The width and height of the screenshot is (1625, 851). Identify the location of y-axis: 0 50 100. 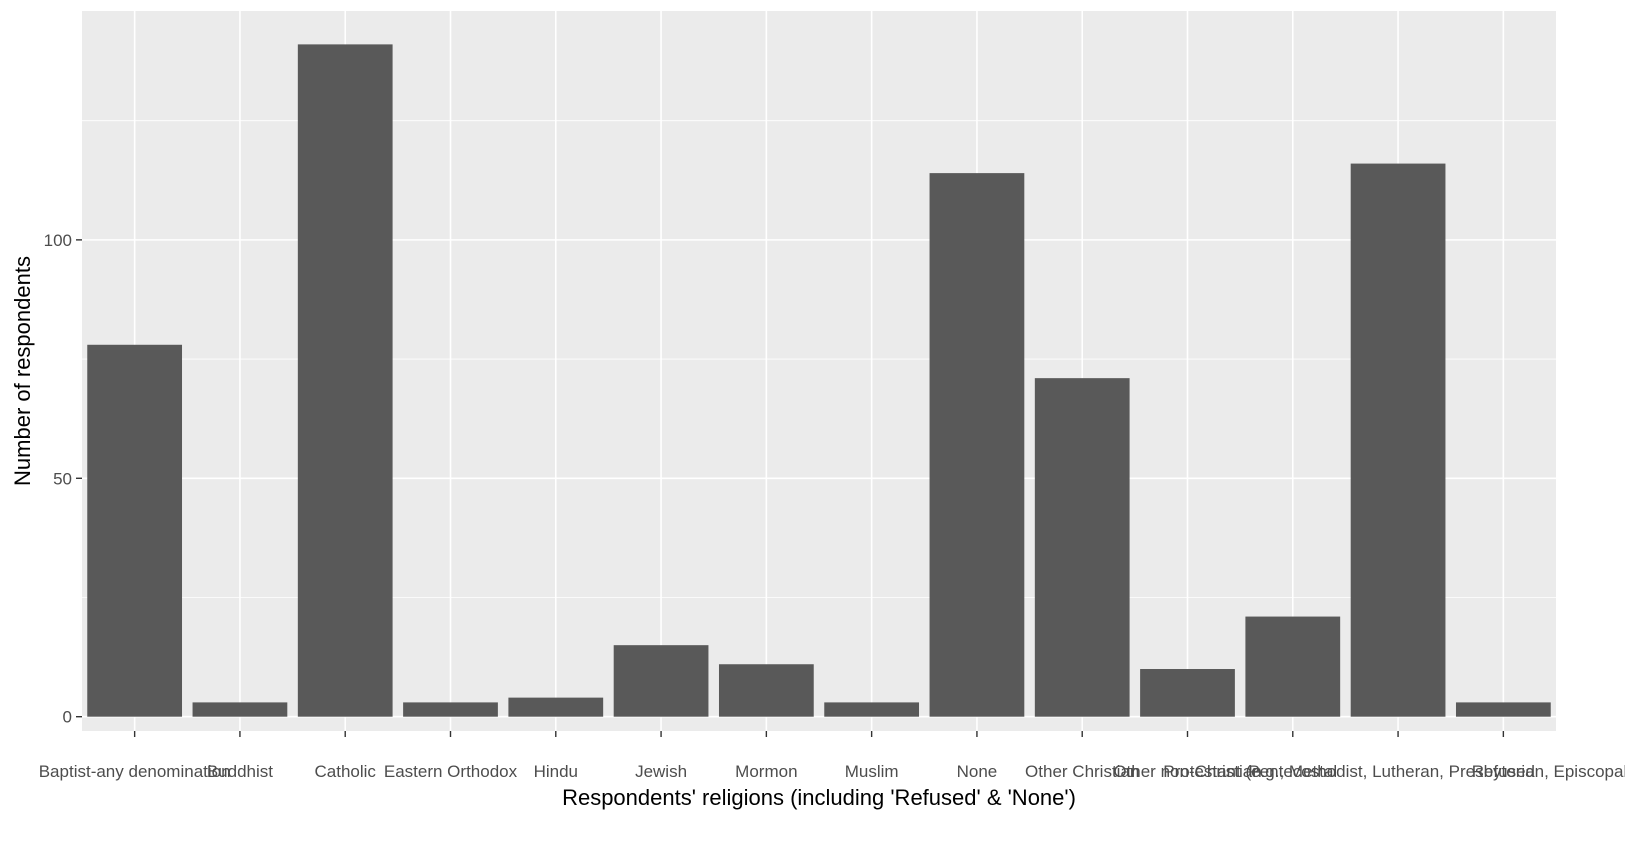
(63, 479).